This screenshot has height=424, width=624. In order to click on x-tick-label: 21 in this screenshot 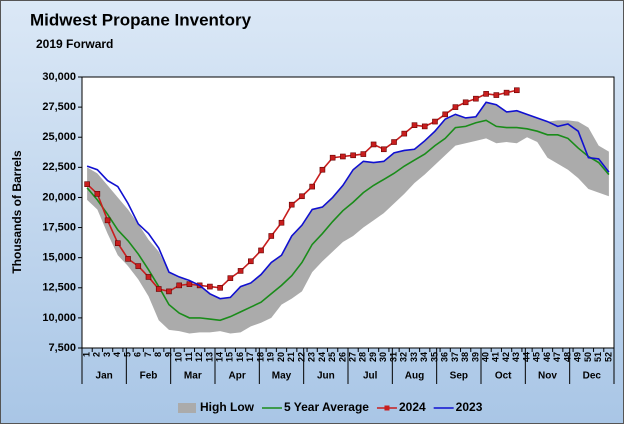, I will do `click(291, 357)`.